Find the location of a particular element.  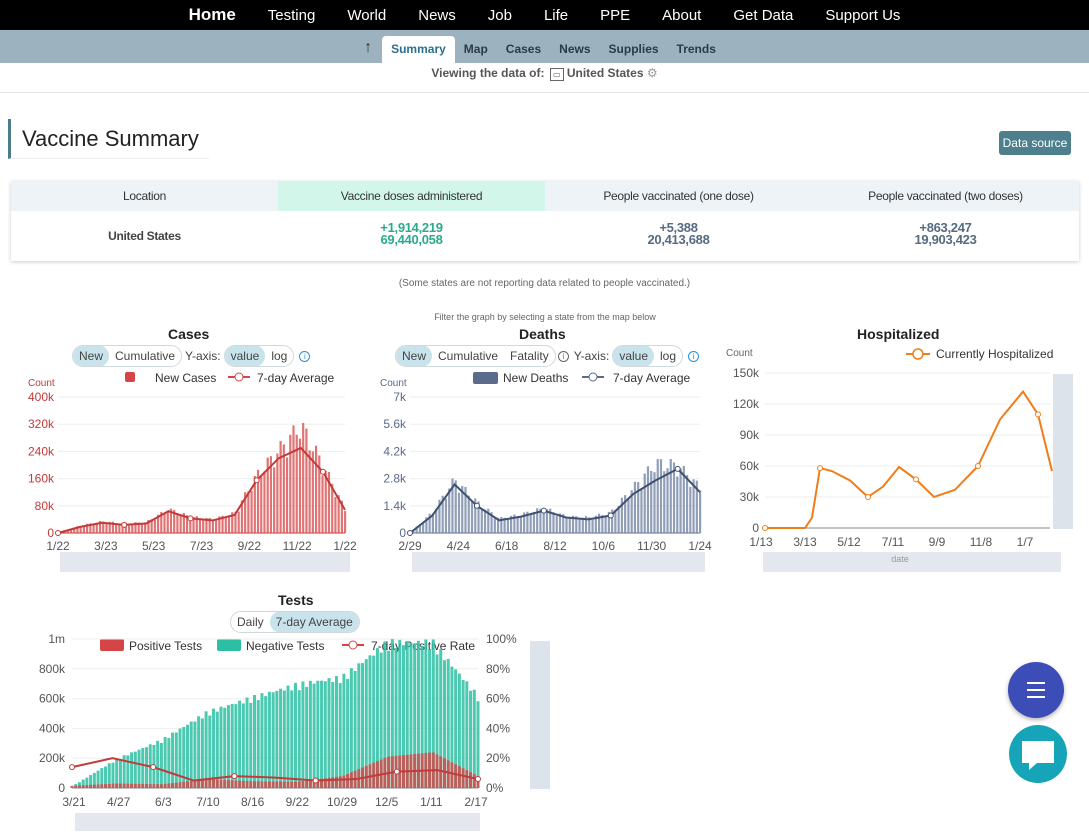

tab-trends: Trends is located at coordinates (696, 49).